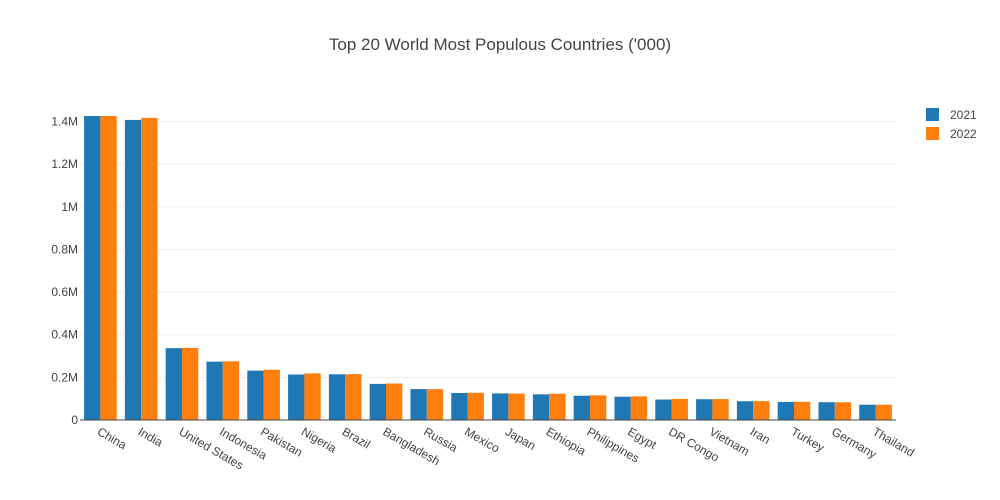 The height and width of the screenshot is (500, 1000). Describe the element at coordinates (566, 441) in the screenshot. I see `x-tick-label: Ethiopia` at that location.